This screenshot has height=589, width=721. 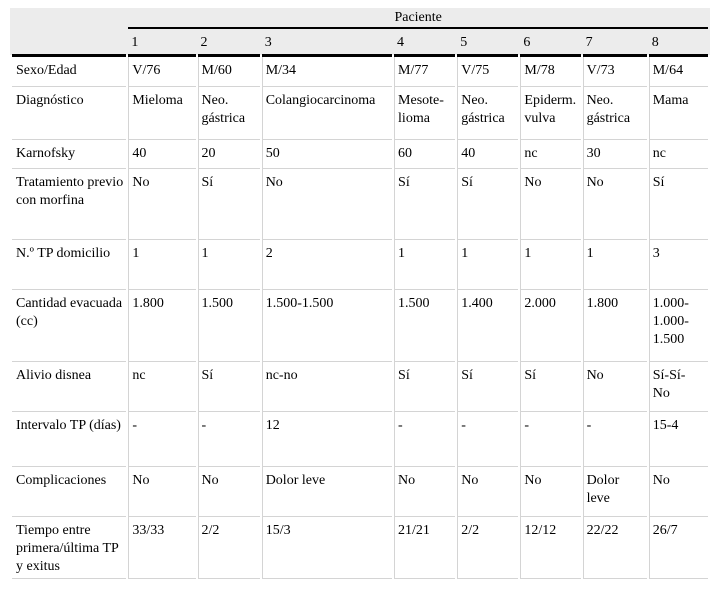 What do you see at coordinates (327, 71) in the screenshot?
I see `table-cell: M/34` at bounding box center [327, 71].